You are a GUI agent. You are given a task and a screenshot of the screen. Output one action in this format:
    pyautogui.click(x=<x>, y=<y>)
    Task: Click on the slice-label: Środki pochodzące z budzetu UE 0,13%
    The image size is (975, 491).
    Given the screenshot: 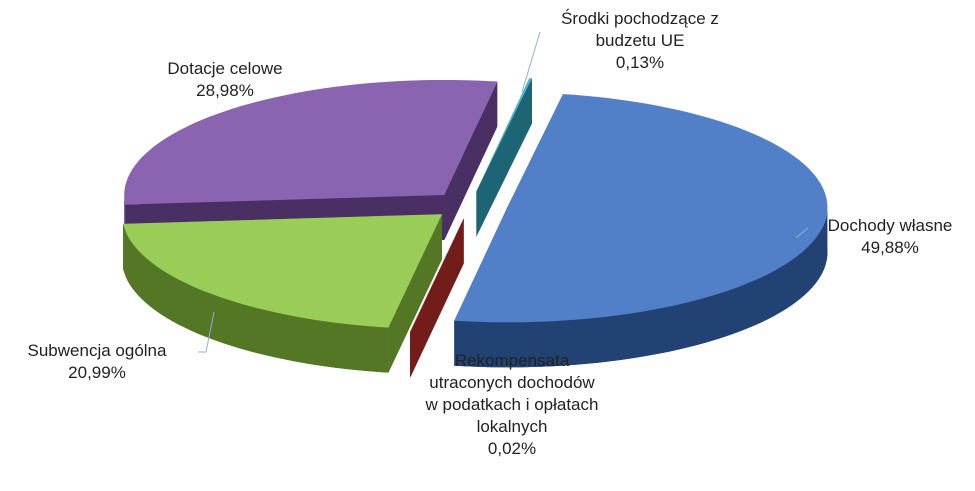 What is the action you would take?
    pyautogui.click(x=640, y=41)
    